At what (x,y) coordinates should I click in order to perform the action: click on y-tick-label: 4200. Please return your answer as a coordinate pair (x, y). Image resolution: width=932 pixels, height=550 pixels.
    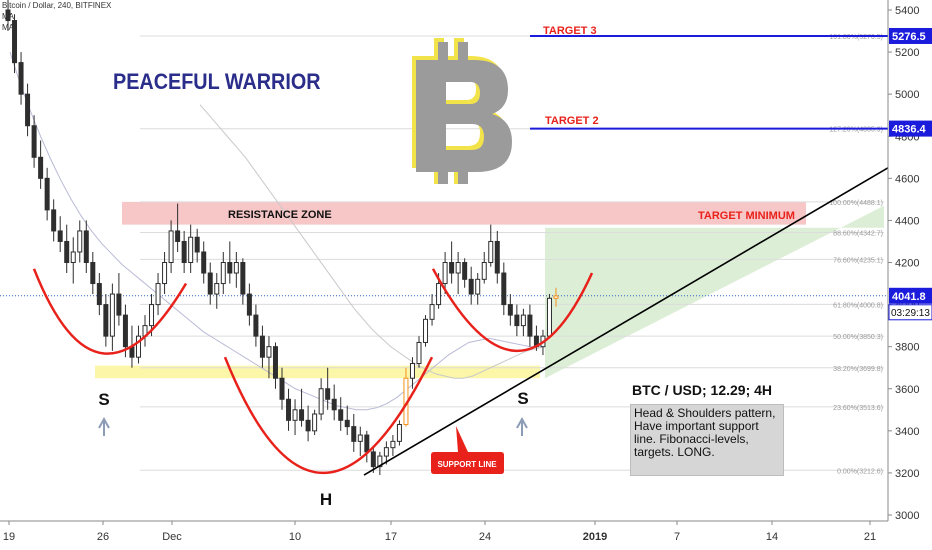
    Looking at the image, I should click on (907, 264).